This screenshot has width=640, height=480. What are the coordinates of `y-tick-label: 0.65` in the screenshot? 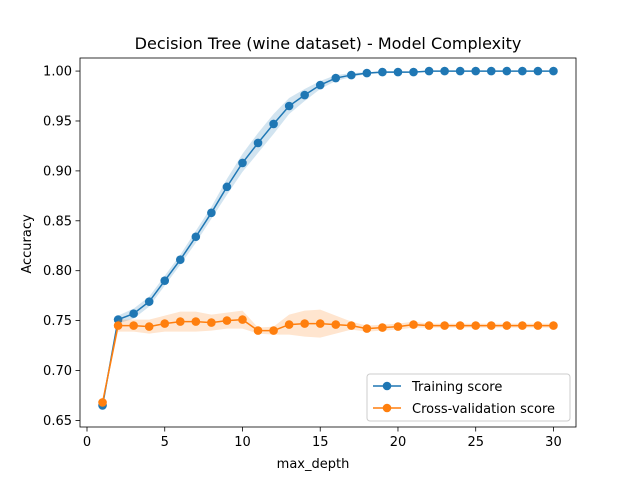 It's located at (57, 421).